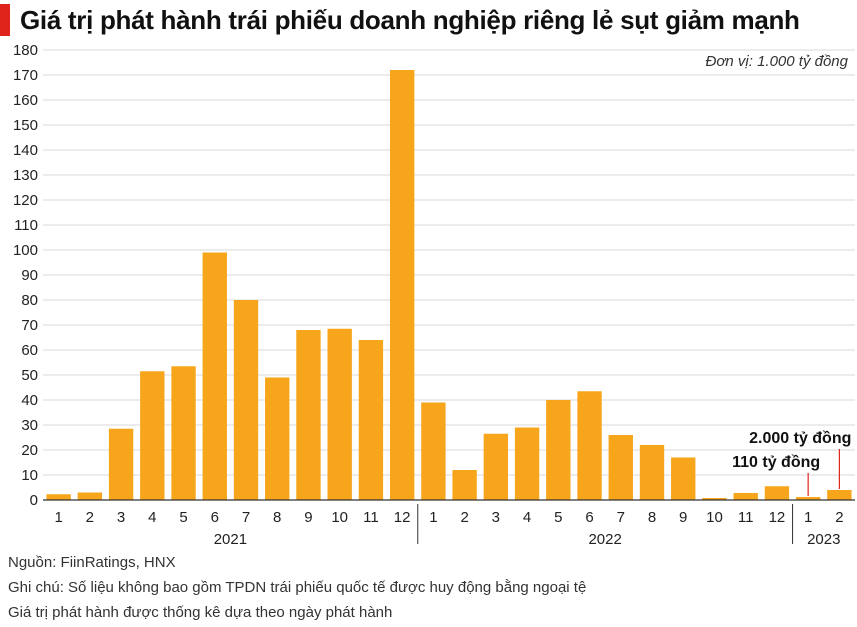 This screenshot has width=857, height=627. Describe the element at coordinates (5, 20) in the screenshot. I see `title-accent-bar` at that location.